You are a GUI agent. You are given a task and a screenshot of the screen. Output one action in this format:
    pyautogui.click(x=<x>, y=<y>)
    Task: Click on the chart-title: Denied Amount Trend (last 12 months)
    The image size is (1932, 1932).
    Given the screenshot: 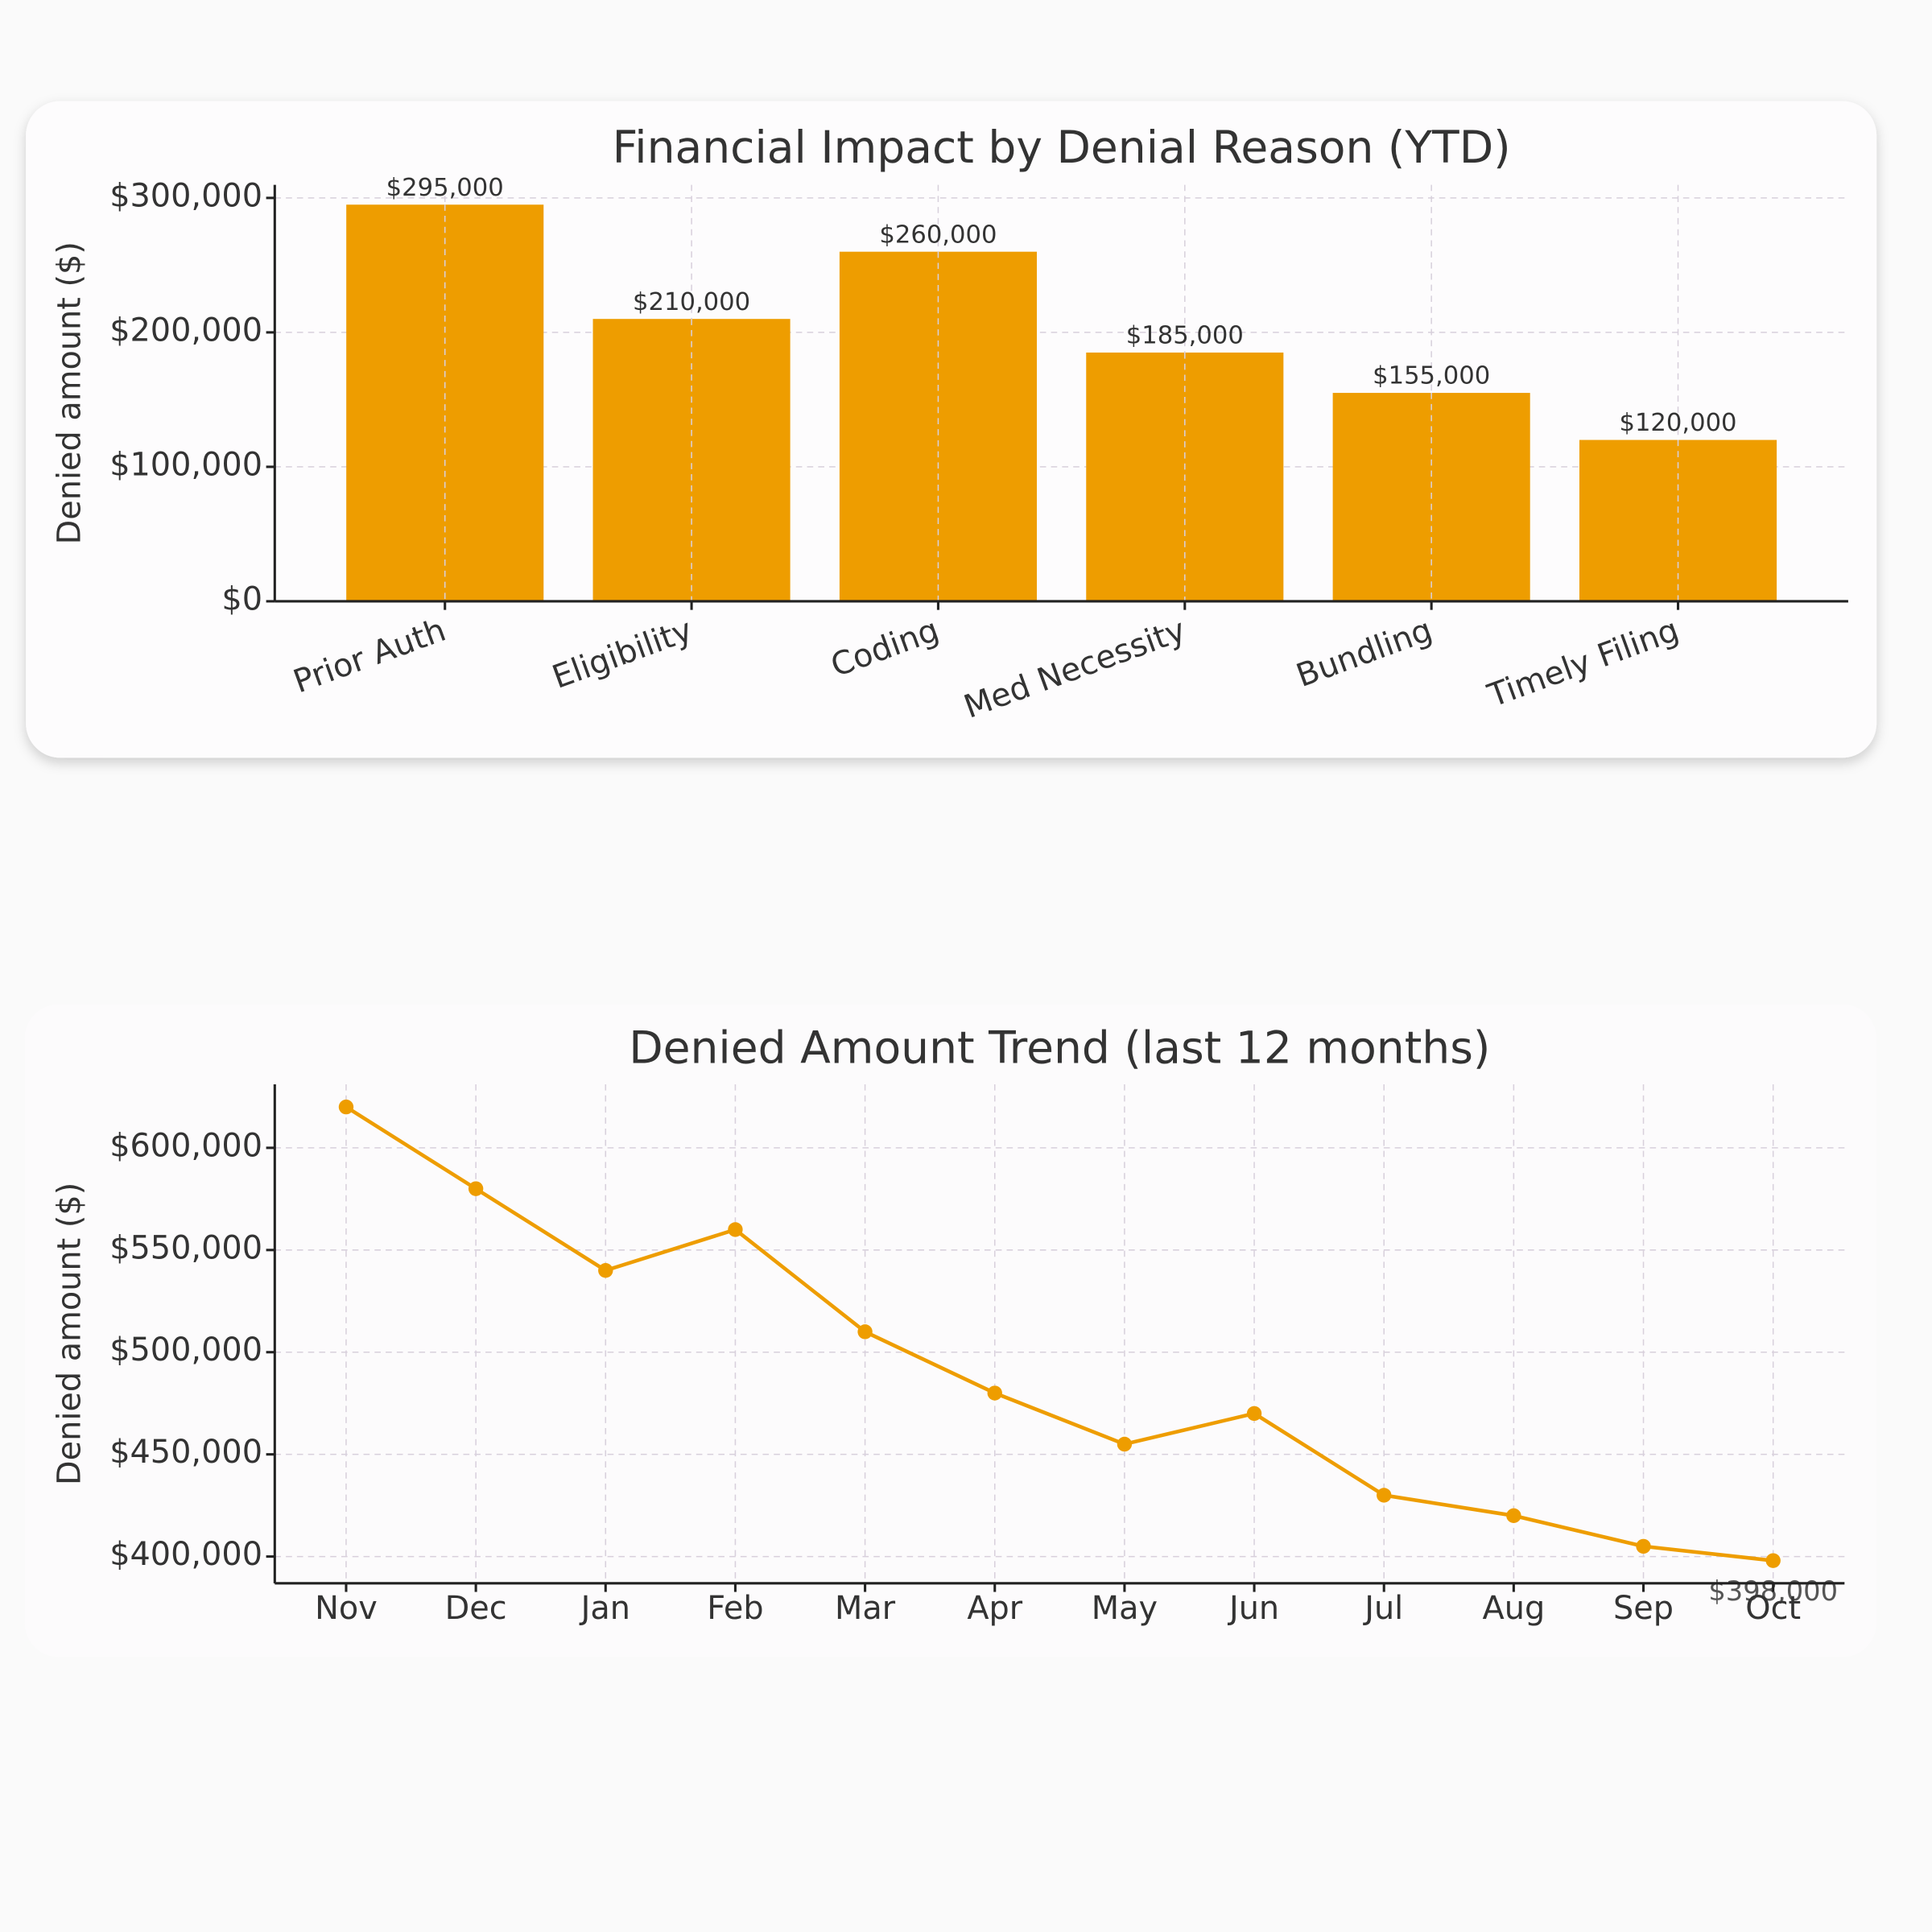 What is the action you would take?
    pyautogui.click(x=1059, y=1048)
    